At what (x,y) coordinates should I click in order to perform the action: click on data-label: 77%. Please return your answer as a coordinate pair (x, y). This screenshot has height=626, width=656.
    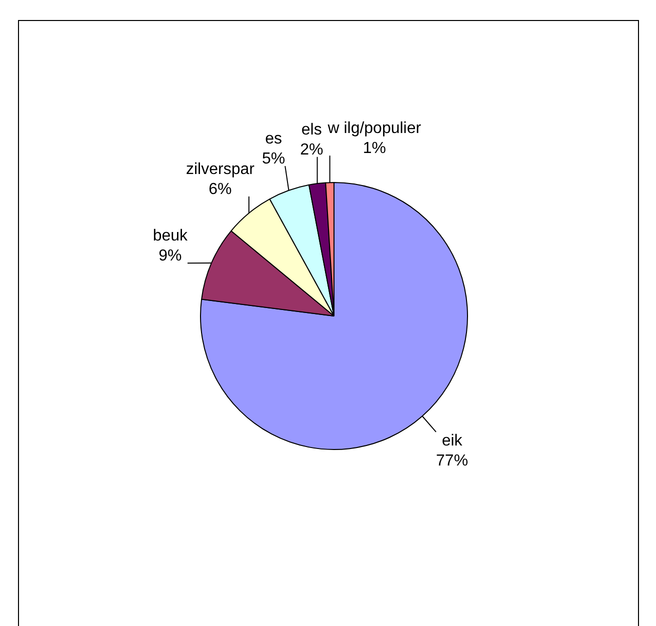
    Looking at the image, I should click on (452, 461).